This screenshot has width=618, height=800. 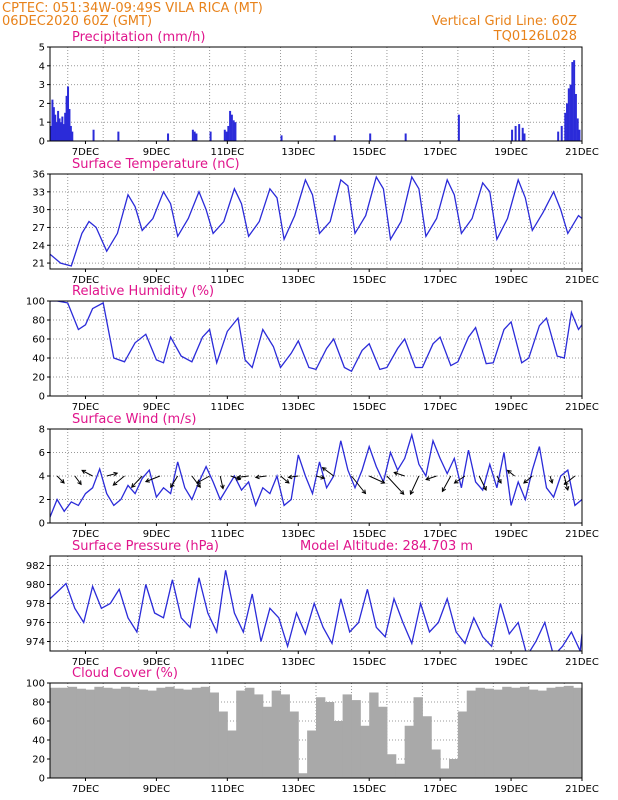 I want to click on x-date-label: 13DEC, so click(x=298, y=280).